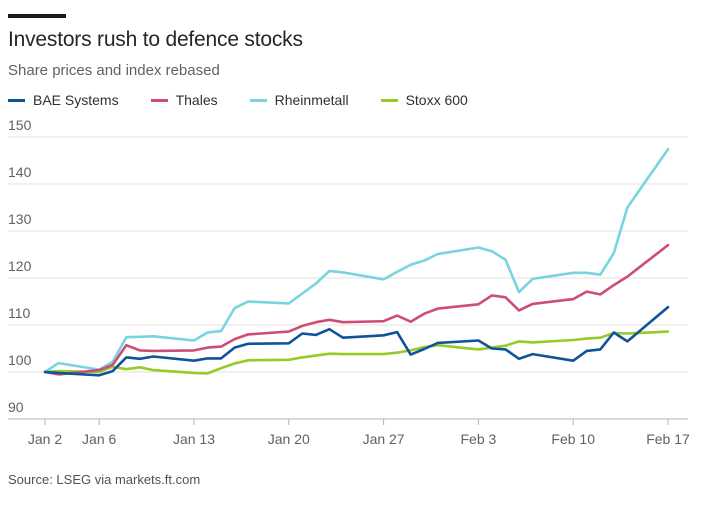  I want to click on x-tick-label: Jan 20, so click(289, 439).